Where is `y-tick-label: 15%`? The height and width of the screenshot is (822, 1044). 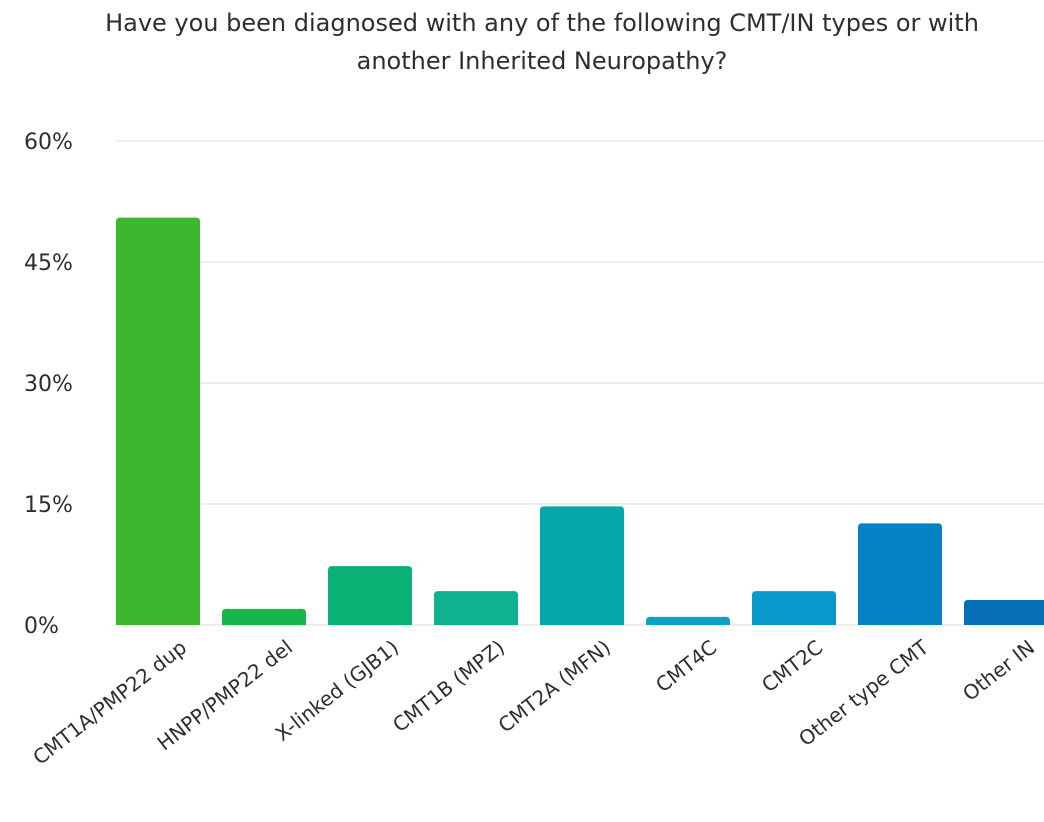
y-tick-label: 15% is located at coordinates (48, 505).